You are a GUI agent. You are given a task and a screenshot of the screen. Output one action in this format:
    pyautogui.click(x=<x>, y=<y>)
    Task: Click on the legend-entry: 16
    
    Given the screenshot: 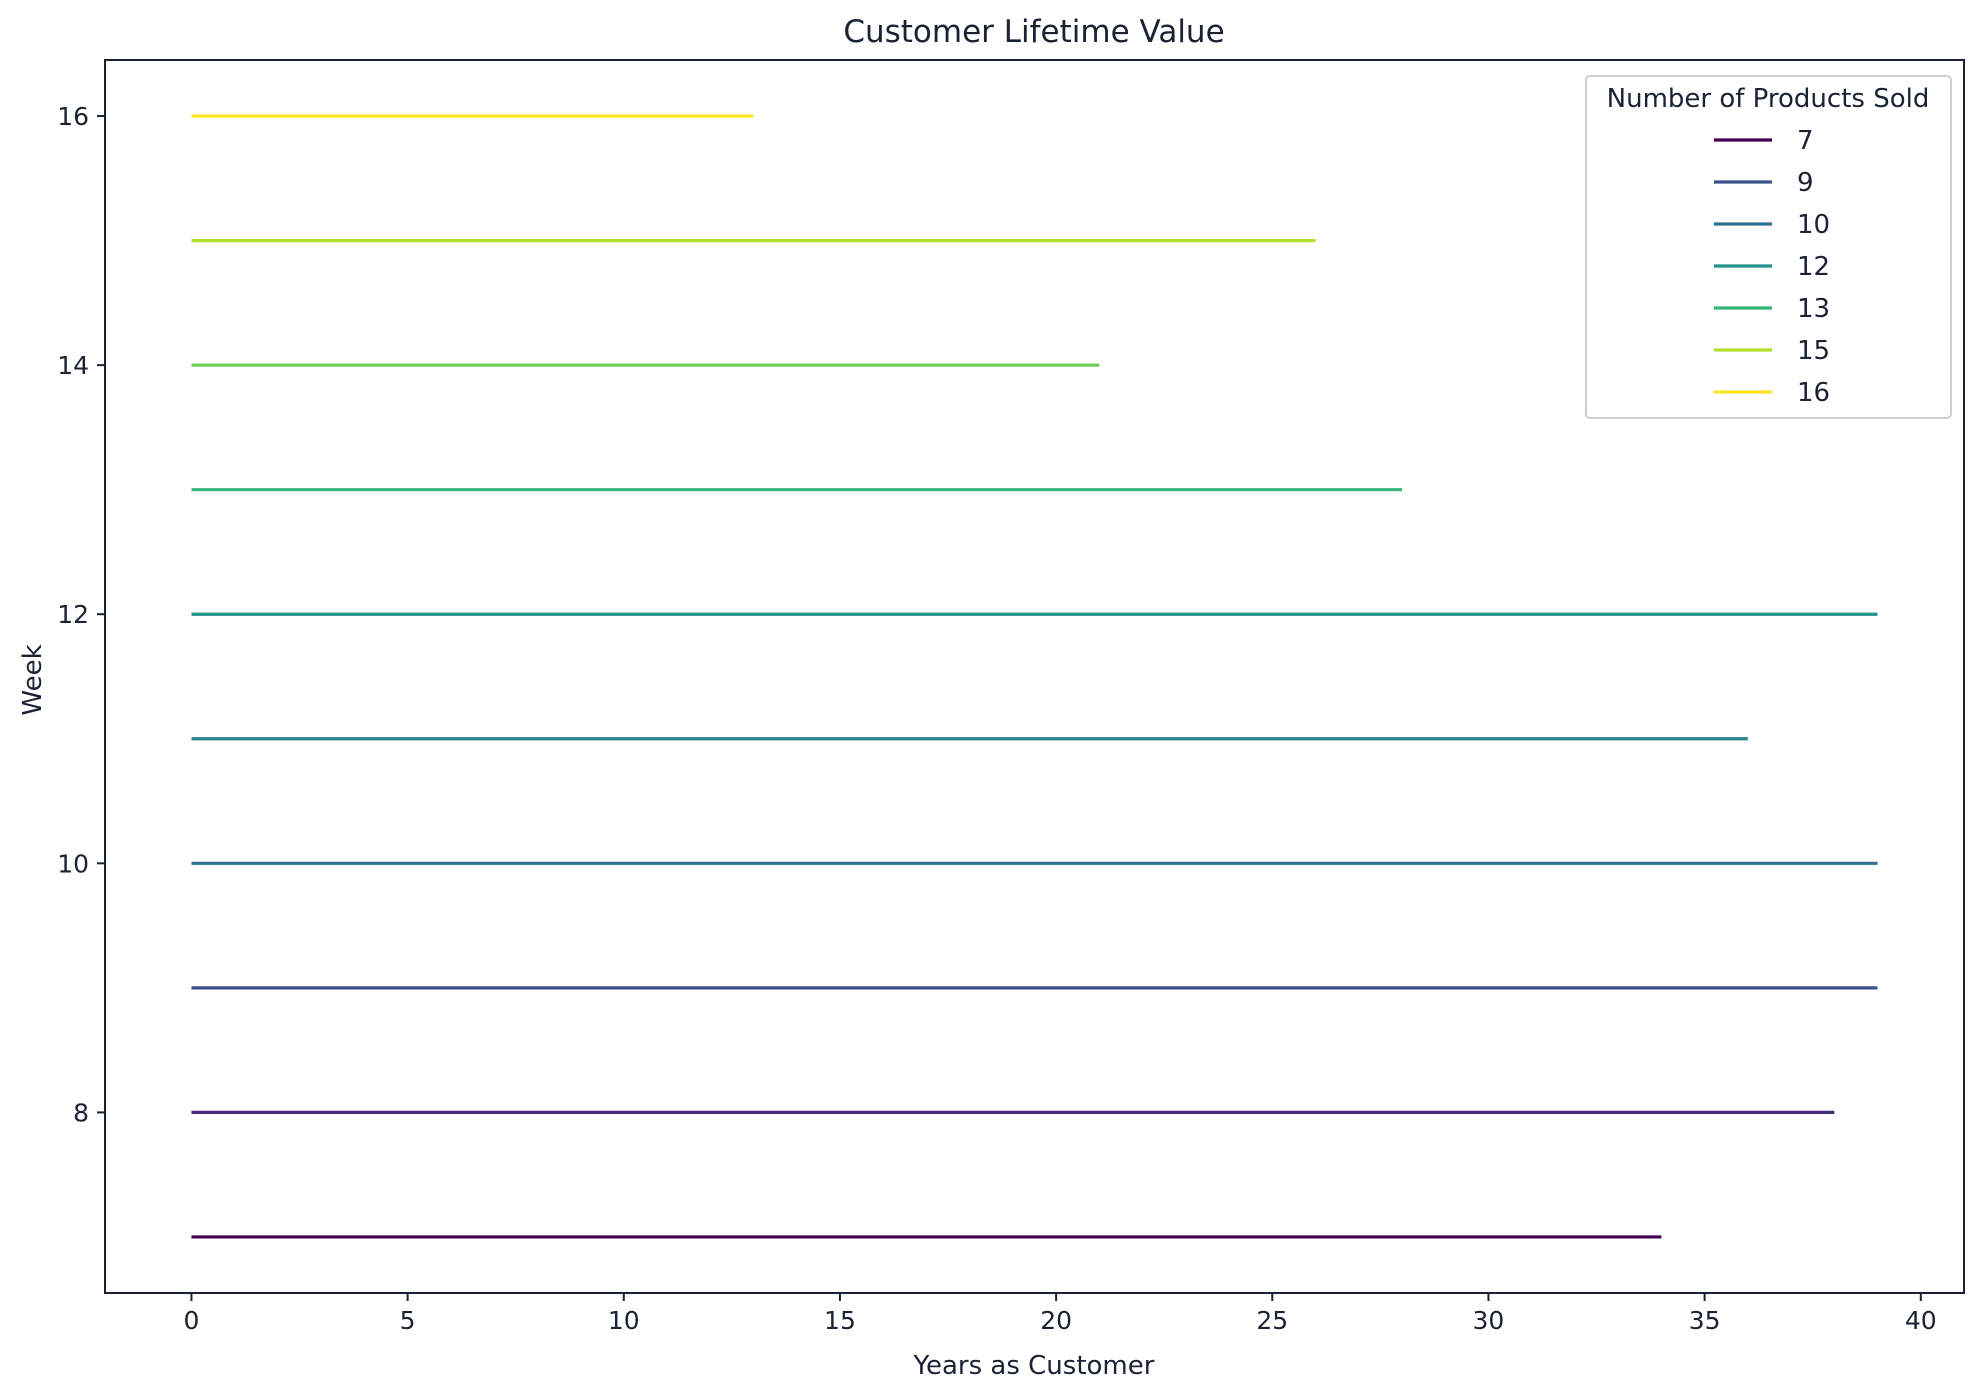 What is the action you would take?
    pyautogui.click(x=1772, y=393)
    